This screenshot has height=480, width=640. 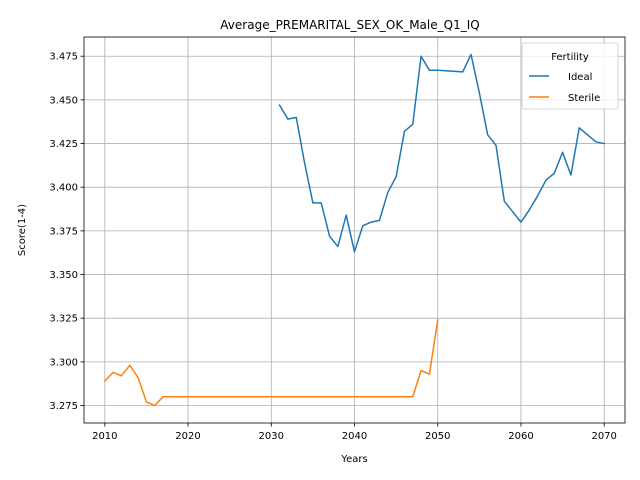 What do you see at coordinates (353, 459) in the screenshot?
I see `x-axis-title: Years` at bounding box center [353, 459].